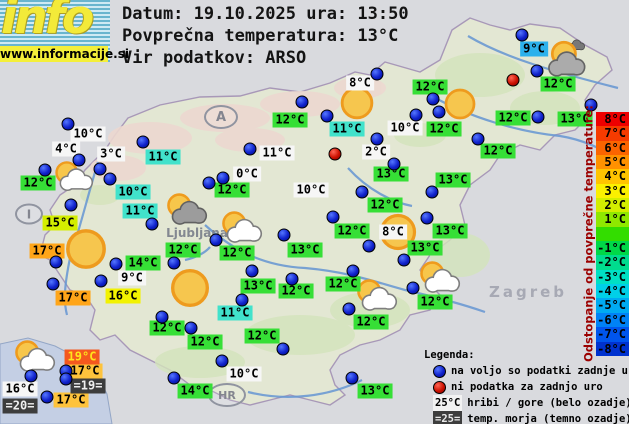 The height and width of the screenshot is (424, 629). I want to click on station-temp-chip: =20=, so click(20, 406).